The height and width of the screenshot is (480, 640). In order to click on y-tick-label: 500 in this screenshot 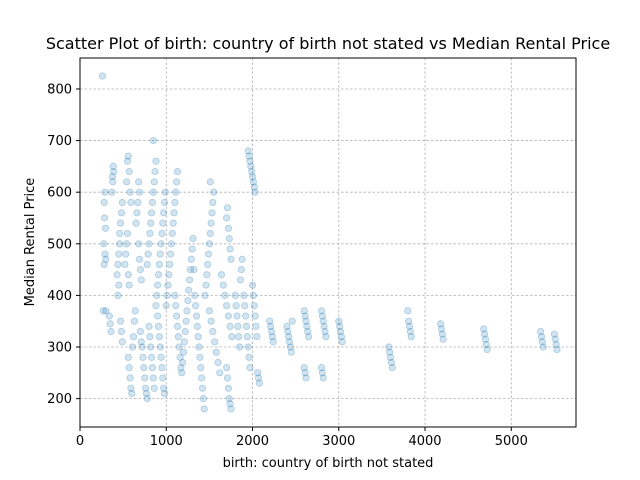, I will do `click(59, 244)`.